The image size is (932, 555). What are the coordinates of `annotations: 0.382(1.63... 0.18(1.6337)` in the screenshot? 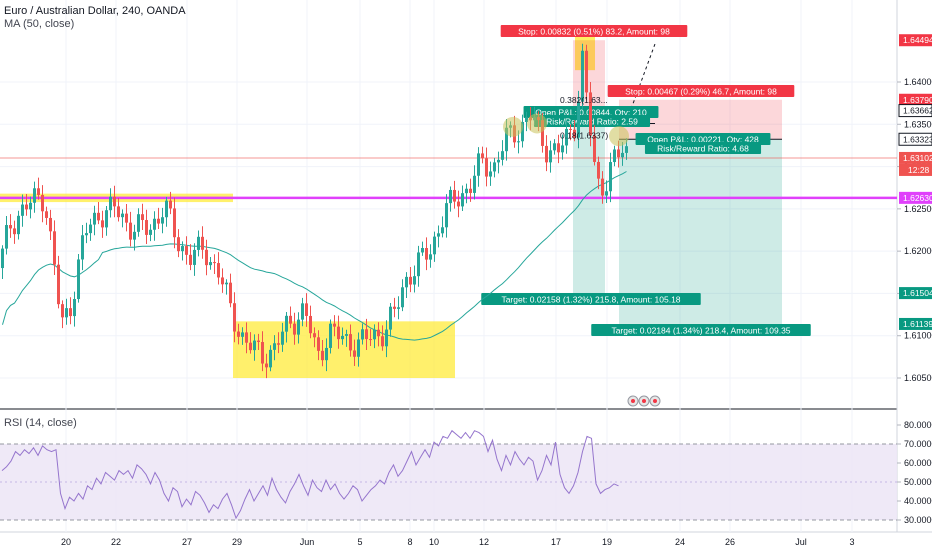 It's located at (582, 251).